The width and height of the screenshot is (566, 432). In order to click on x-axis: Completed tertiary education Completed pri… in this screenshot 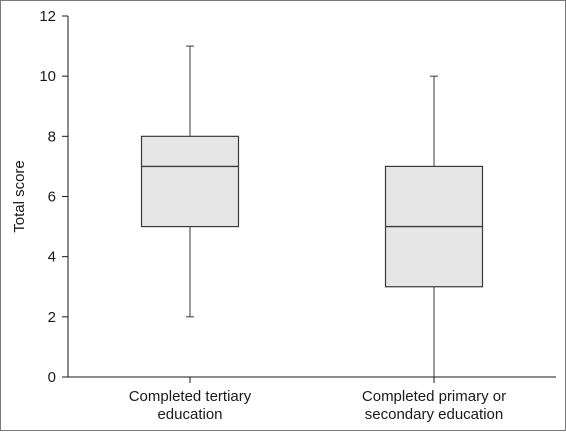, I will do `click(312, 399)`.